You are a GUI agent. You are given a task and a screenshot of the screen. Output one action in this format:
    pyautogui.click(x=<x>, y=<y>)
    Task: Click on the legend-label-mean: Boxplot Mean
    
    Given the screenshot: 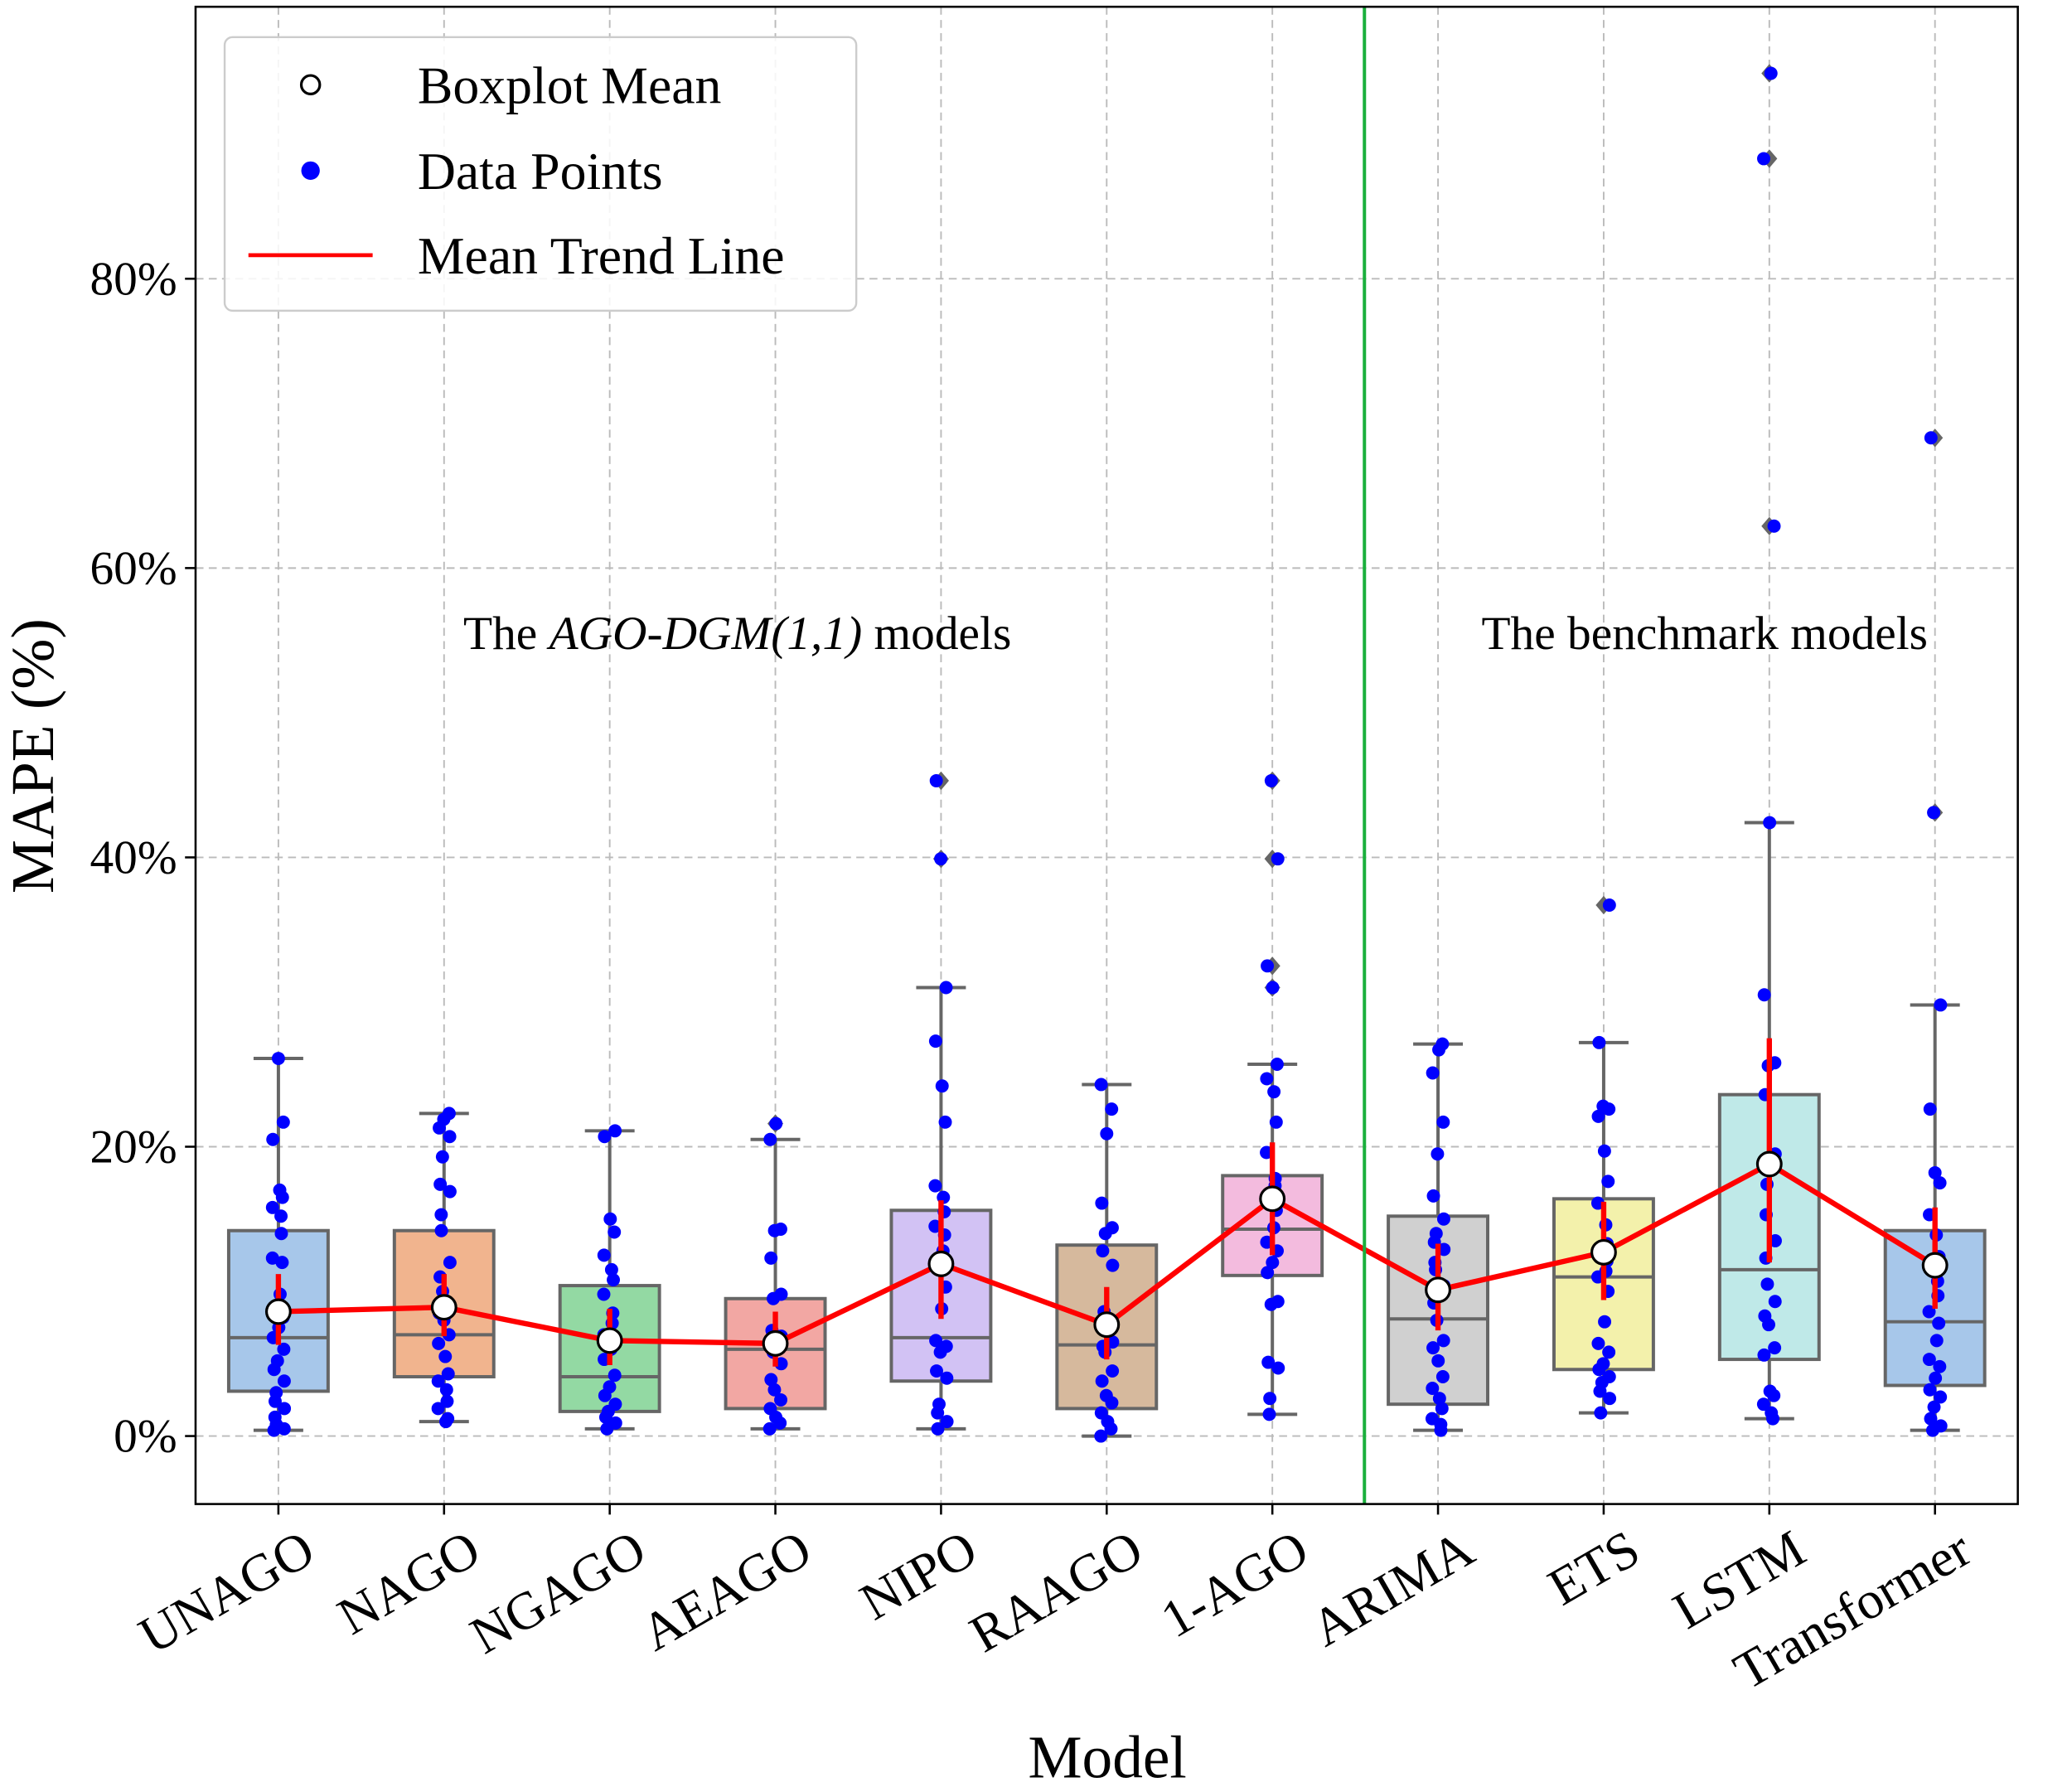 What is the action you would take?
    pyautogui.click(x=570, y=85)
    